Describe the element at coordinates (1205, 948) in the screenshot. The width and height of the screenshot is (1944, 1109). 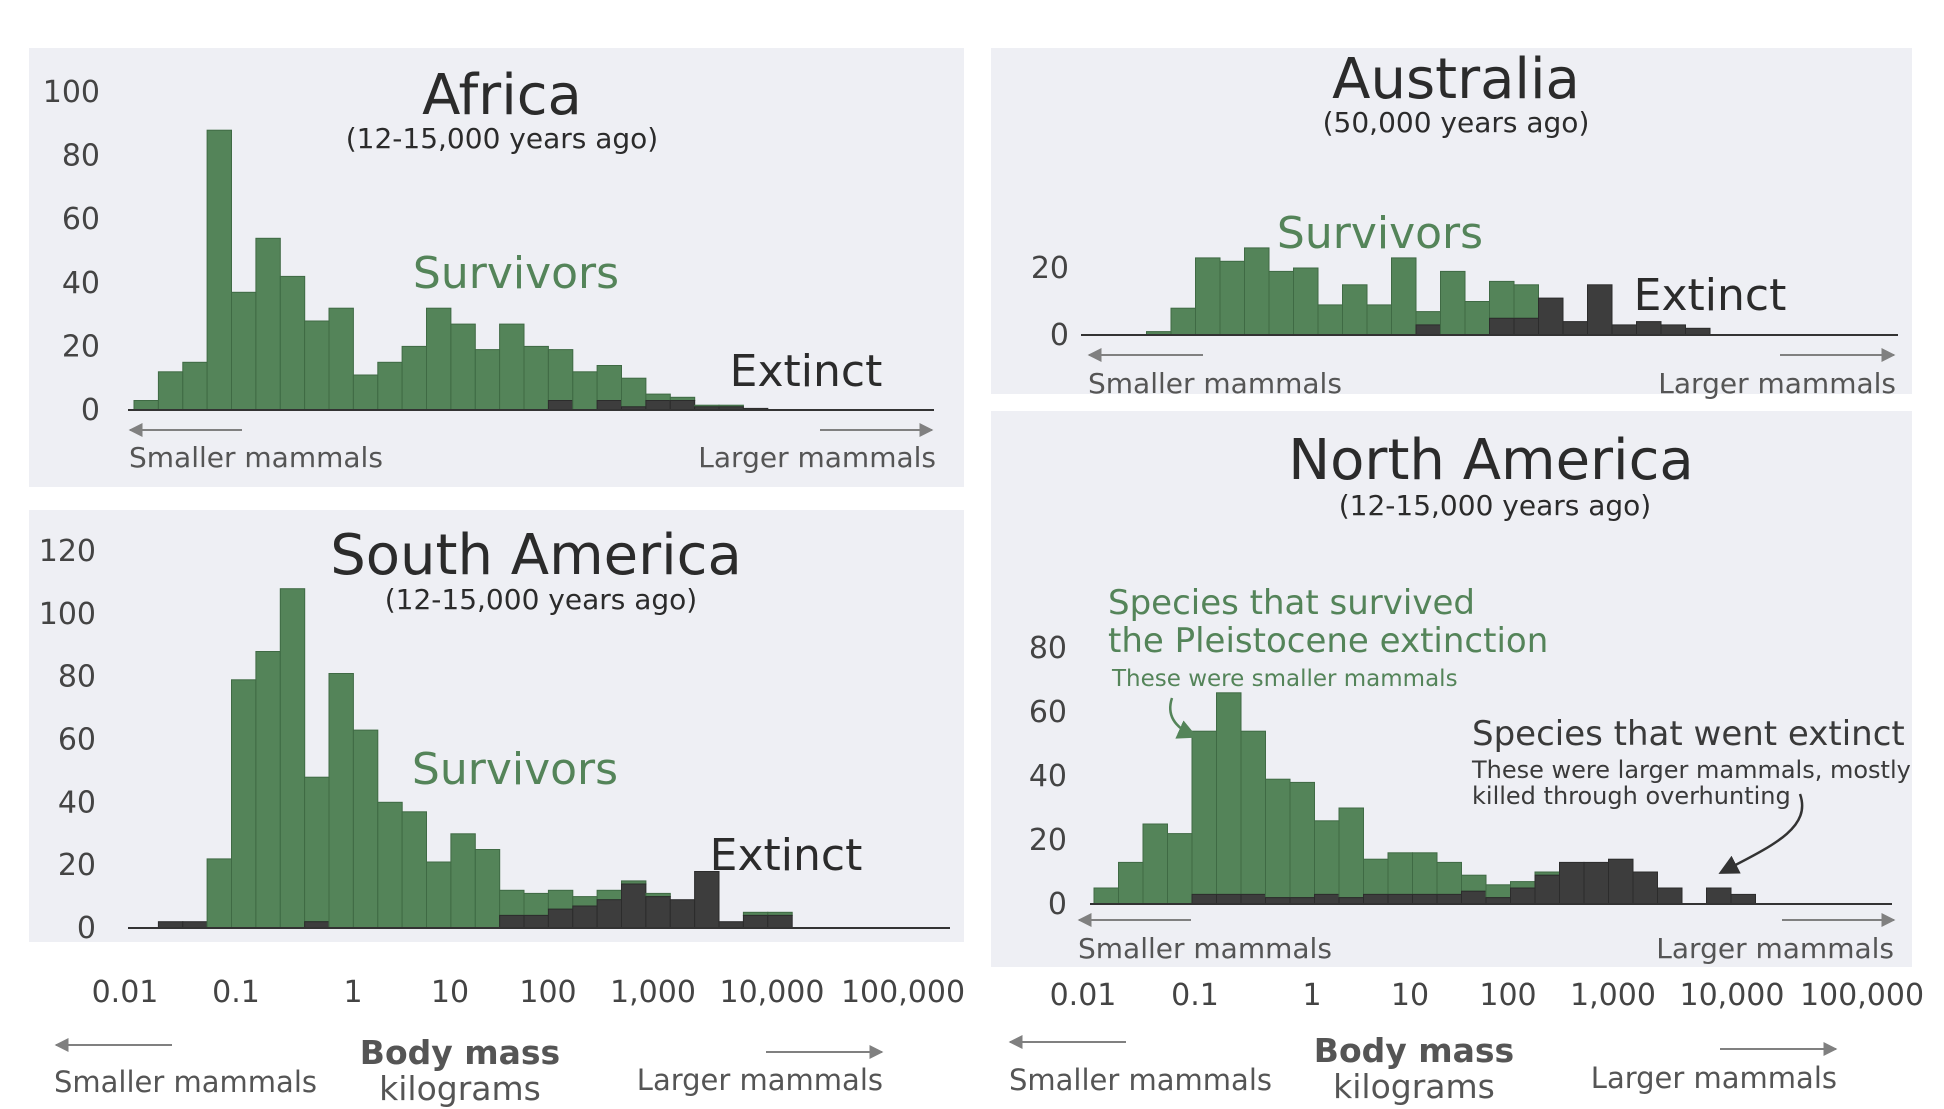
I see `north-america-smaller-label: Smaller mammals` at that location.